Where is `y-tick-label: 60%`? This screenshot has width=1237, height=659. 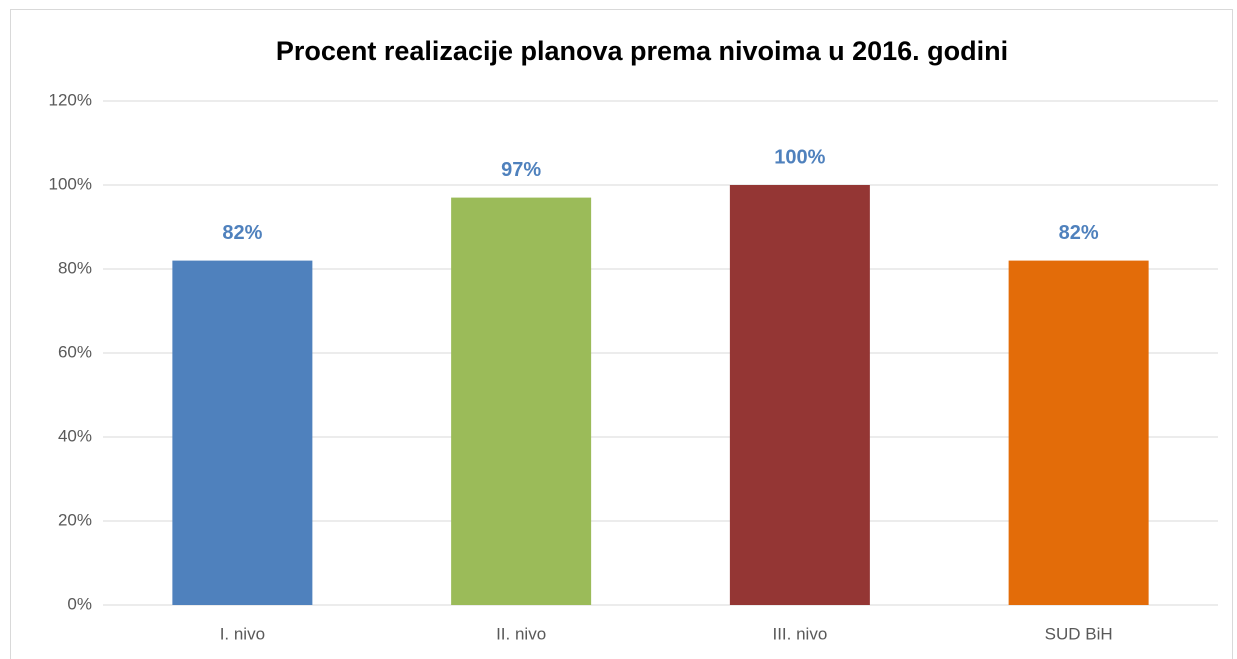 y-tick-label: 60% is located at coordinates (75, 351).